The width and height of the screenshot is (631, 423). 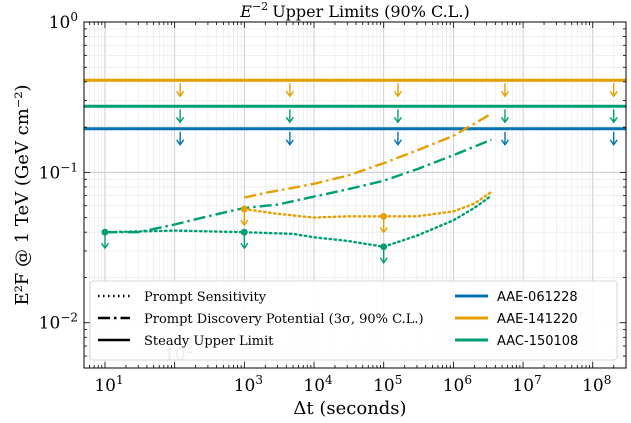 What do you see at coordinates (245, 11) in the screenshot?
I see `title-prefix: E` at bounding box center [245, 11].